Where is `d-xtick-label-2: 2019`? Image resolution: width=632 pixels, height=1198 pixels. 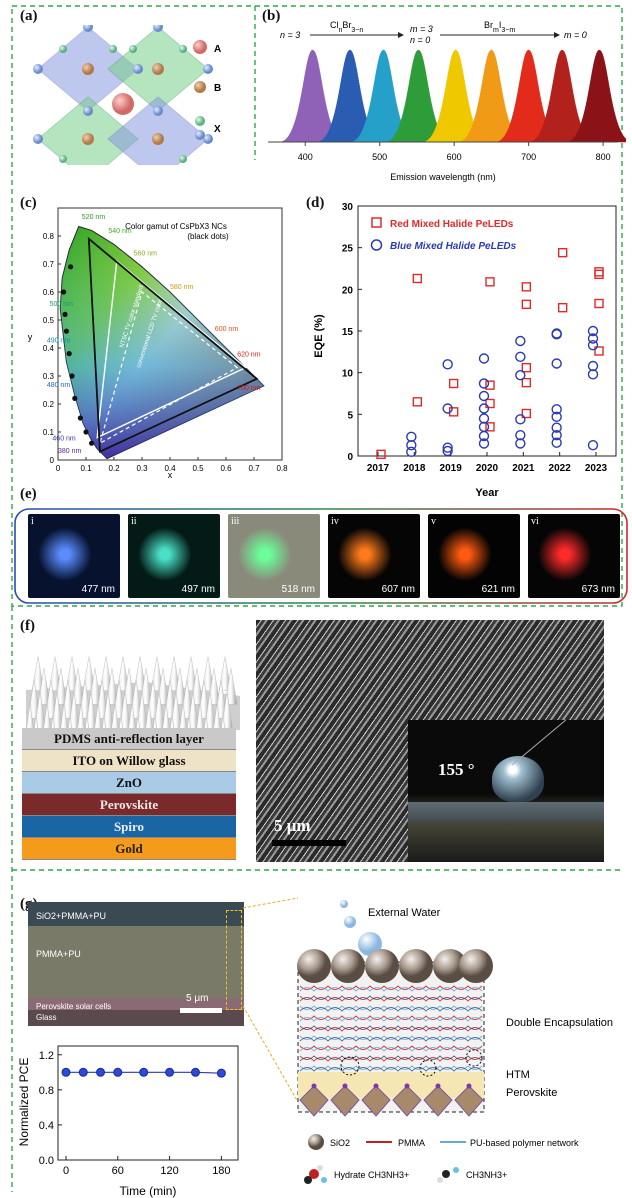
d-xtick-label-2: 2019 is located at coordinates (451, 468).